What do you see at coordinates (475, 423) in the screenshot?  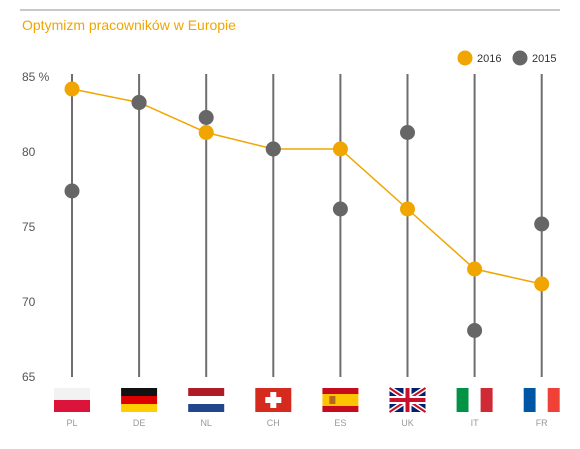 I see `category-label: IT` at bounding box center [475, 423].